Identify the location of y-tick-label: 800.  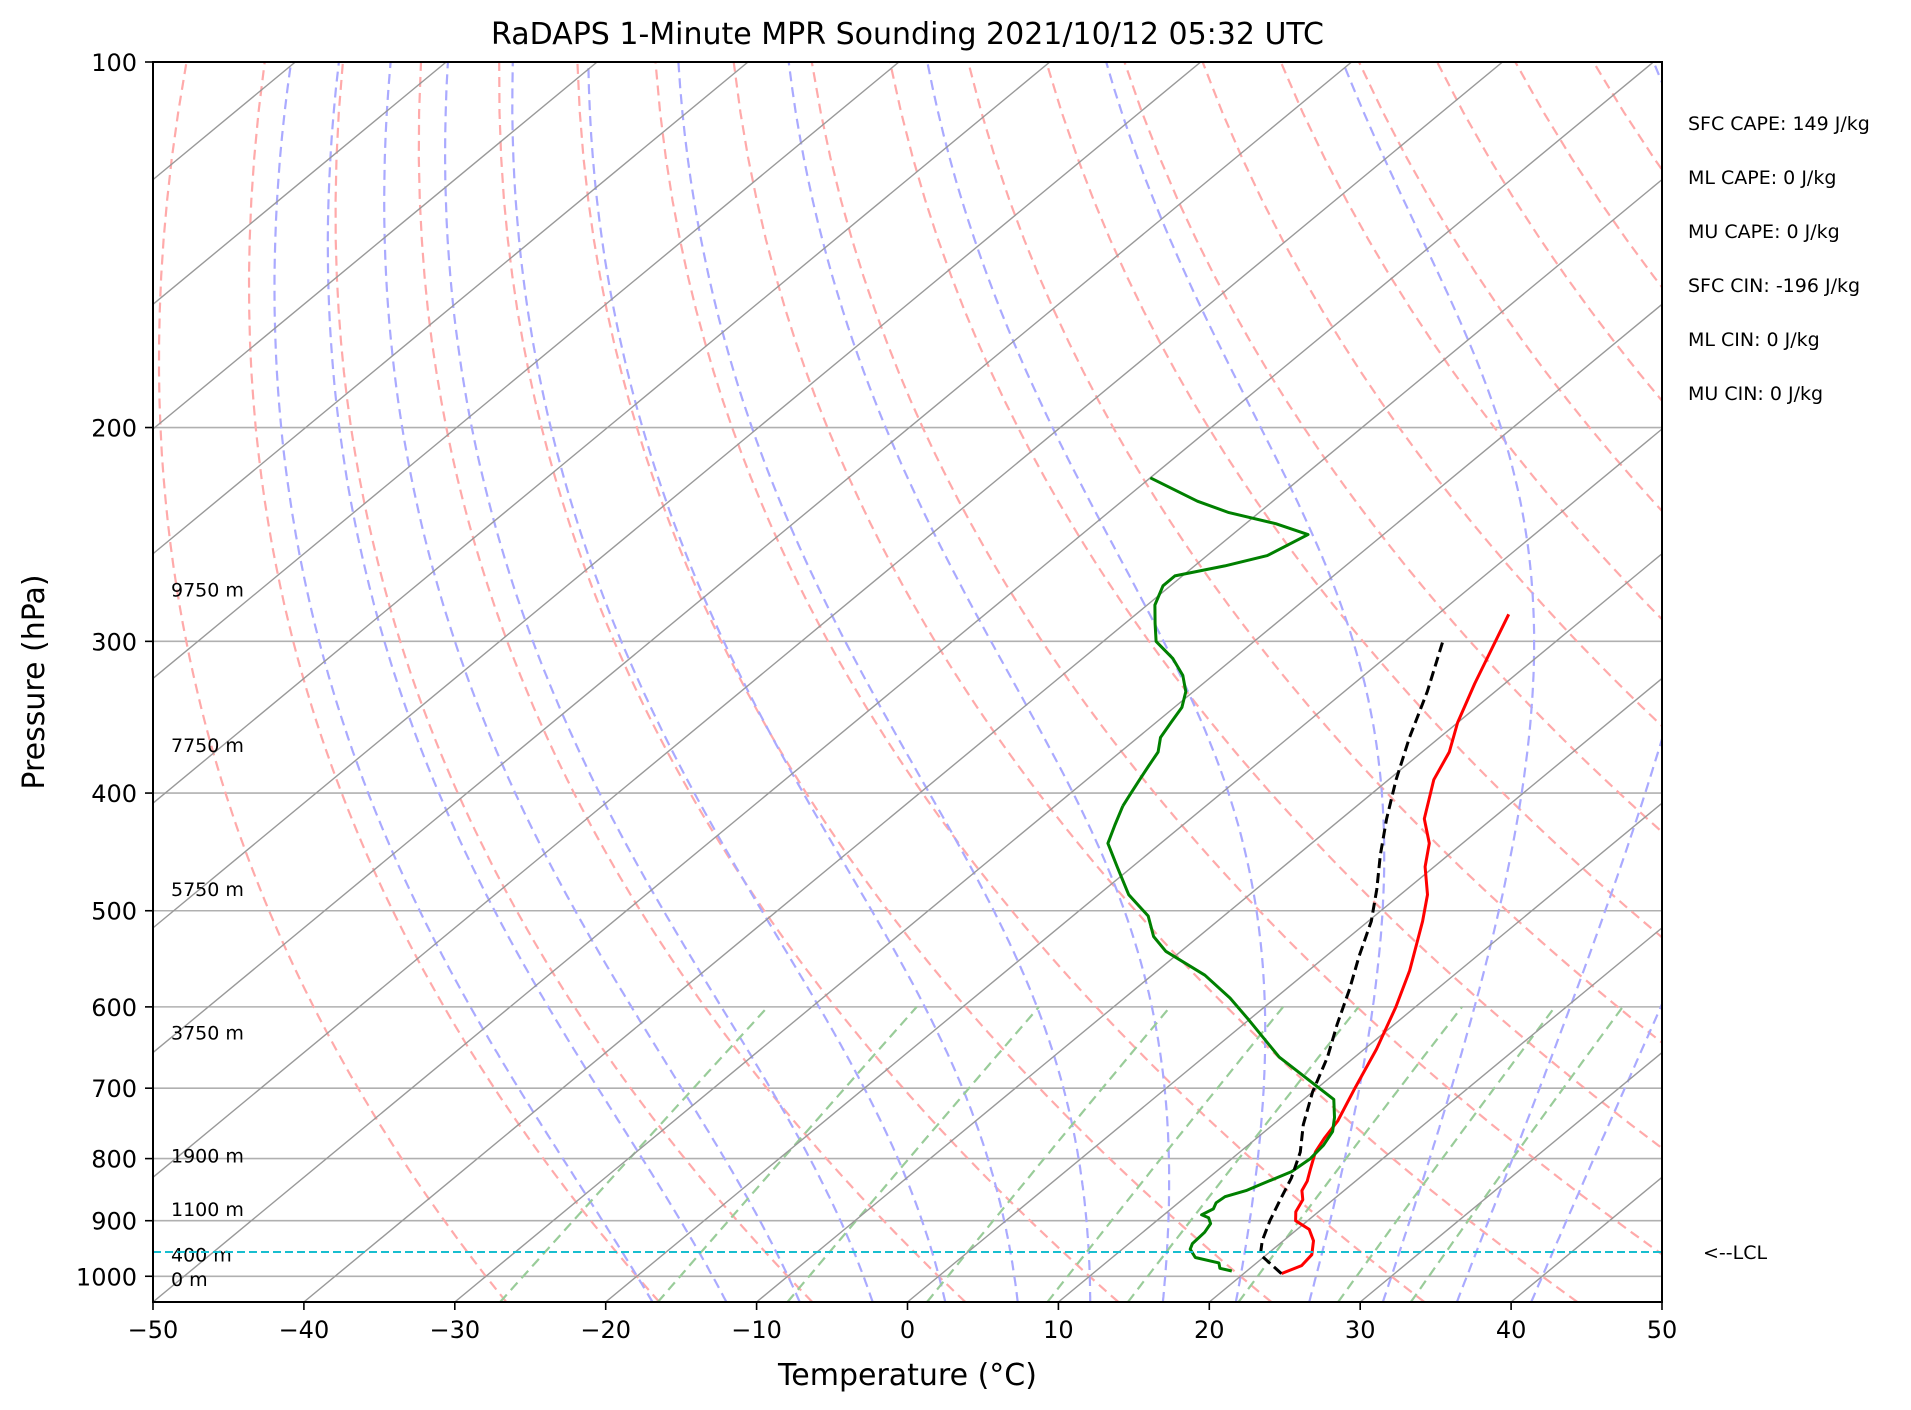
(114, 1160).